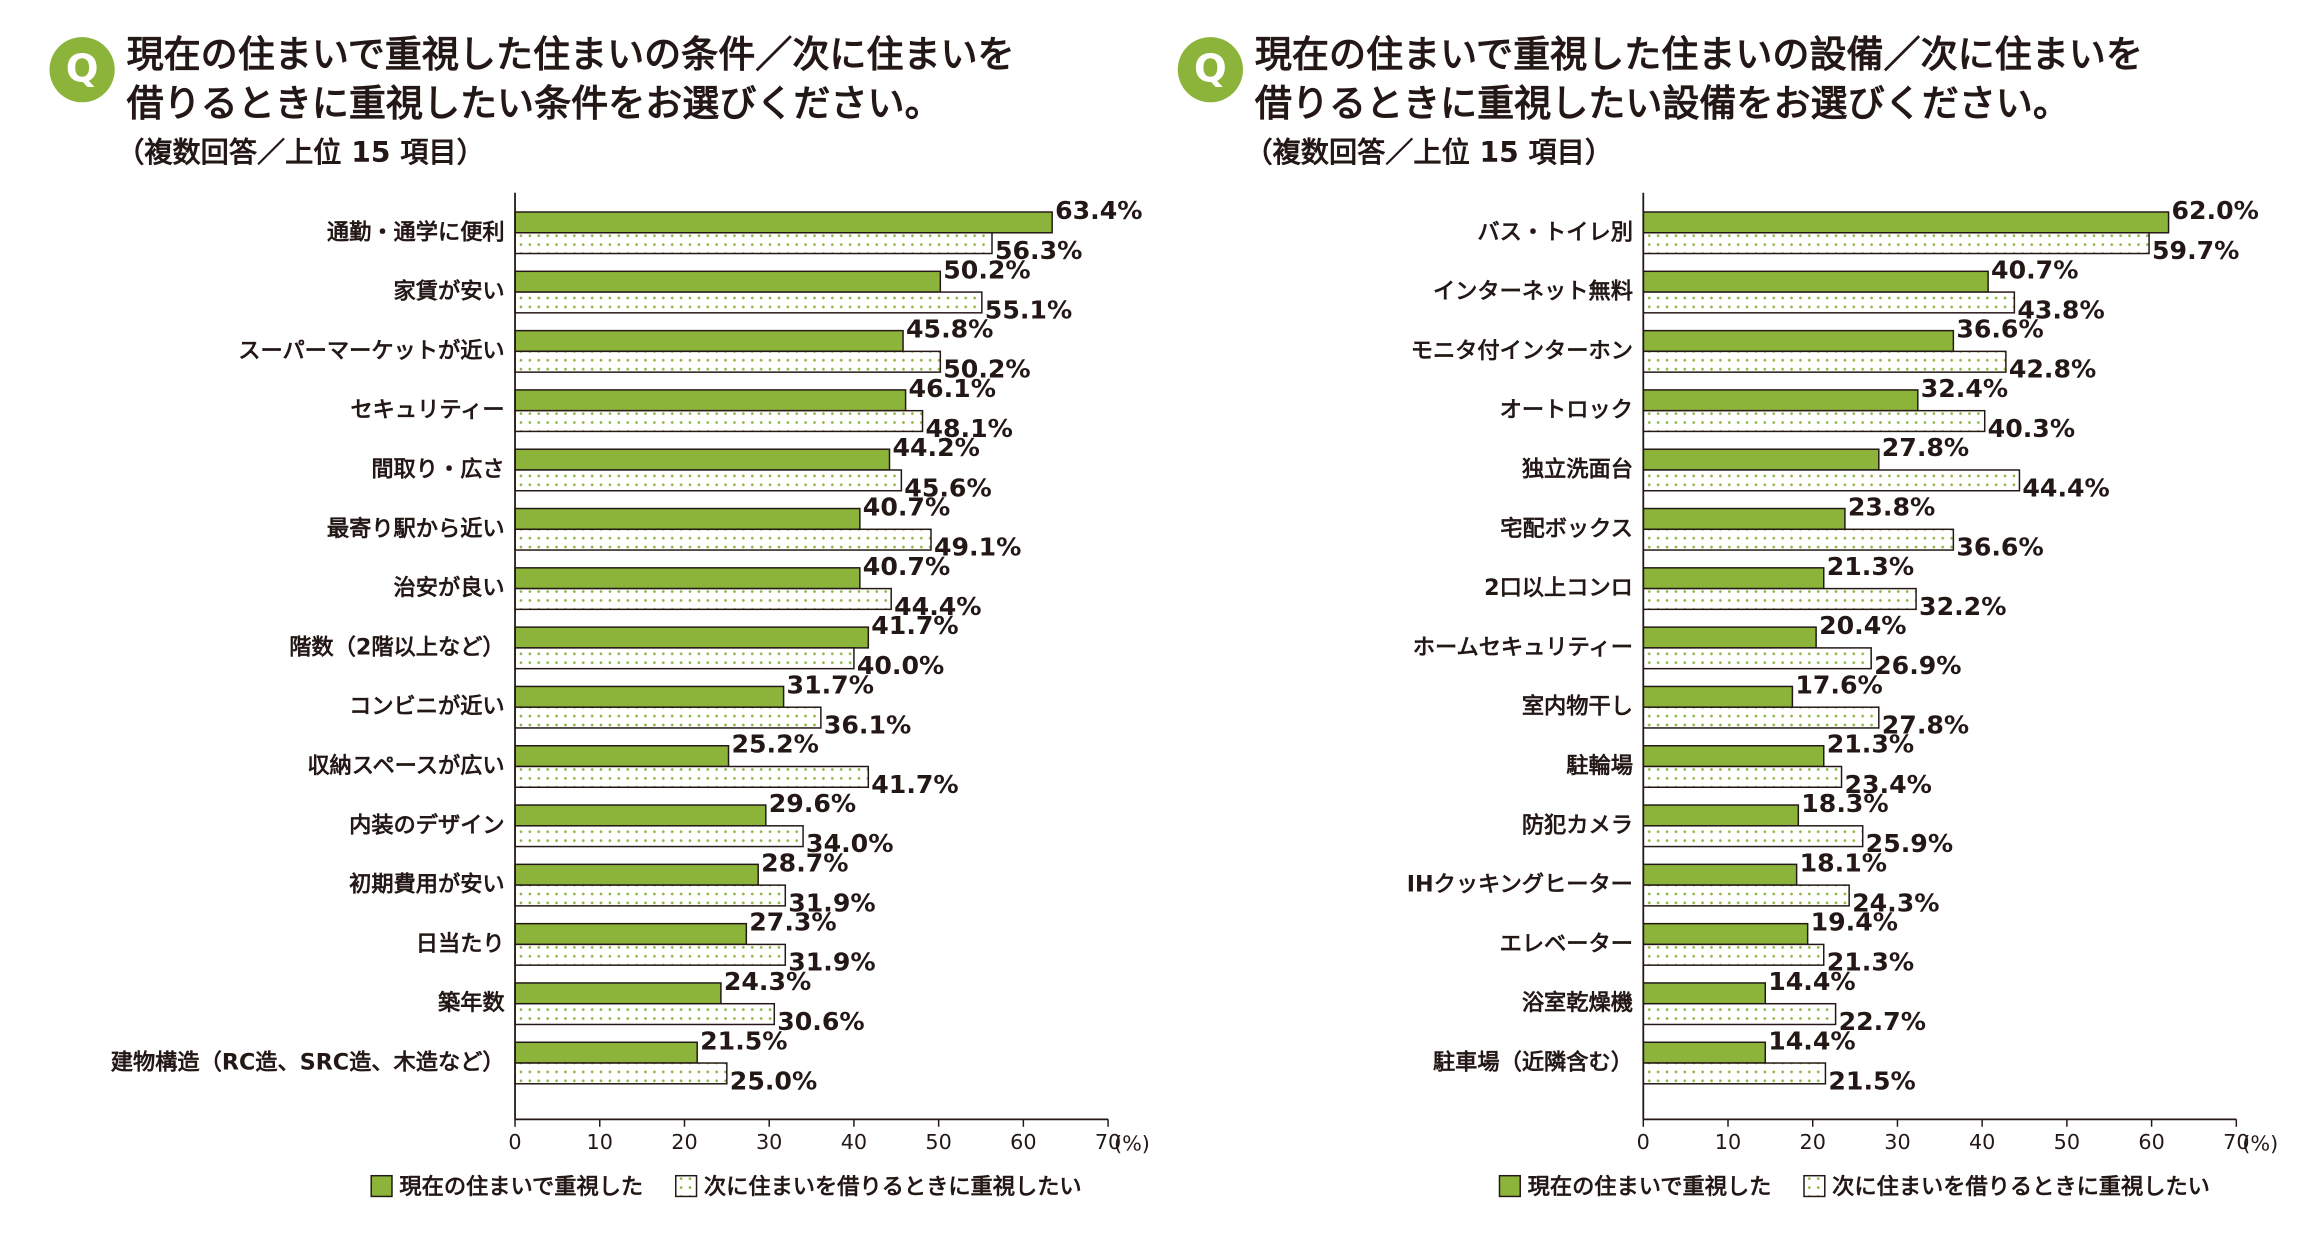 The image size is (2314, 1235). I want to click on value-label: 18.3%, so click(1844, 803).